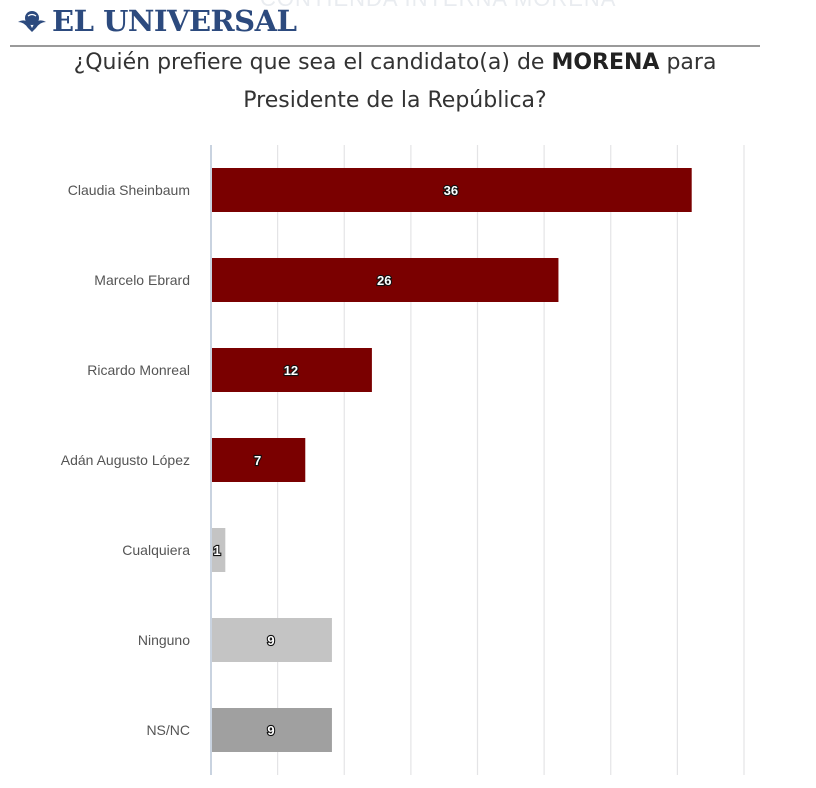 This screenshot has height=788, width=816. I want to click on eagle-globe-icon, so click(32, 21).